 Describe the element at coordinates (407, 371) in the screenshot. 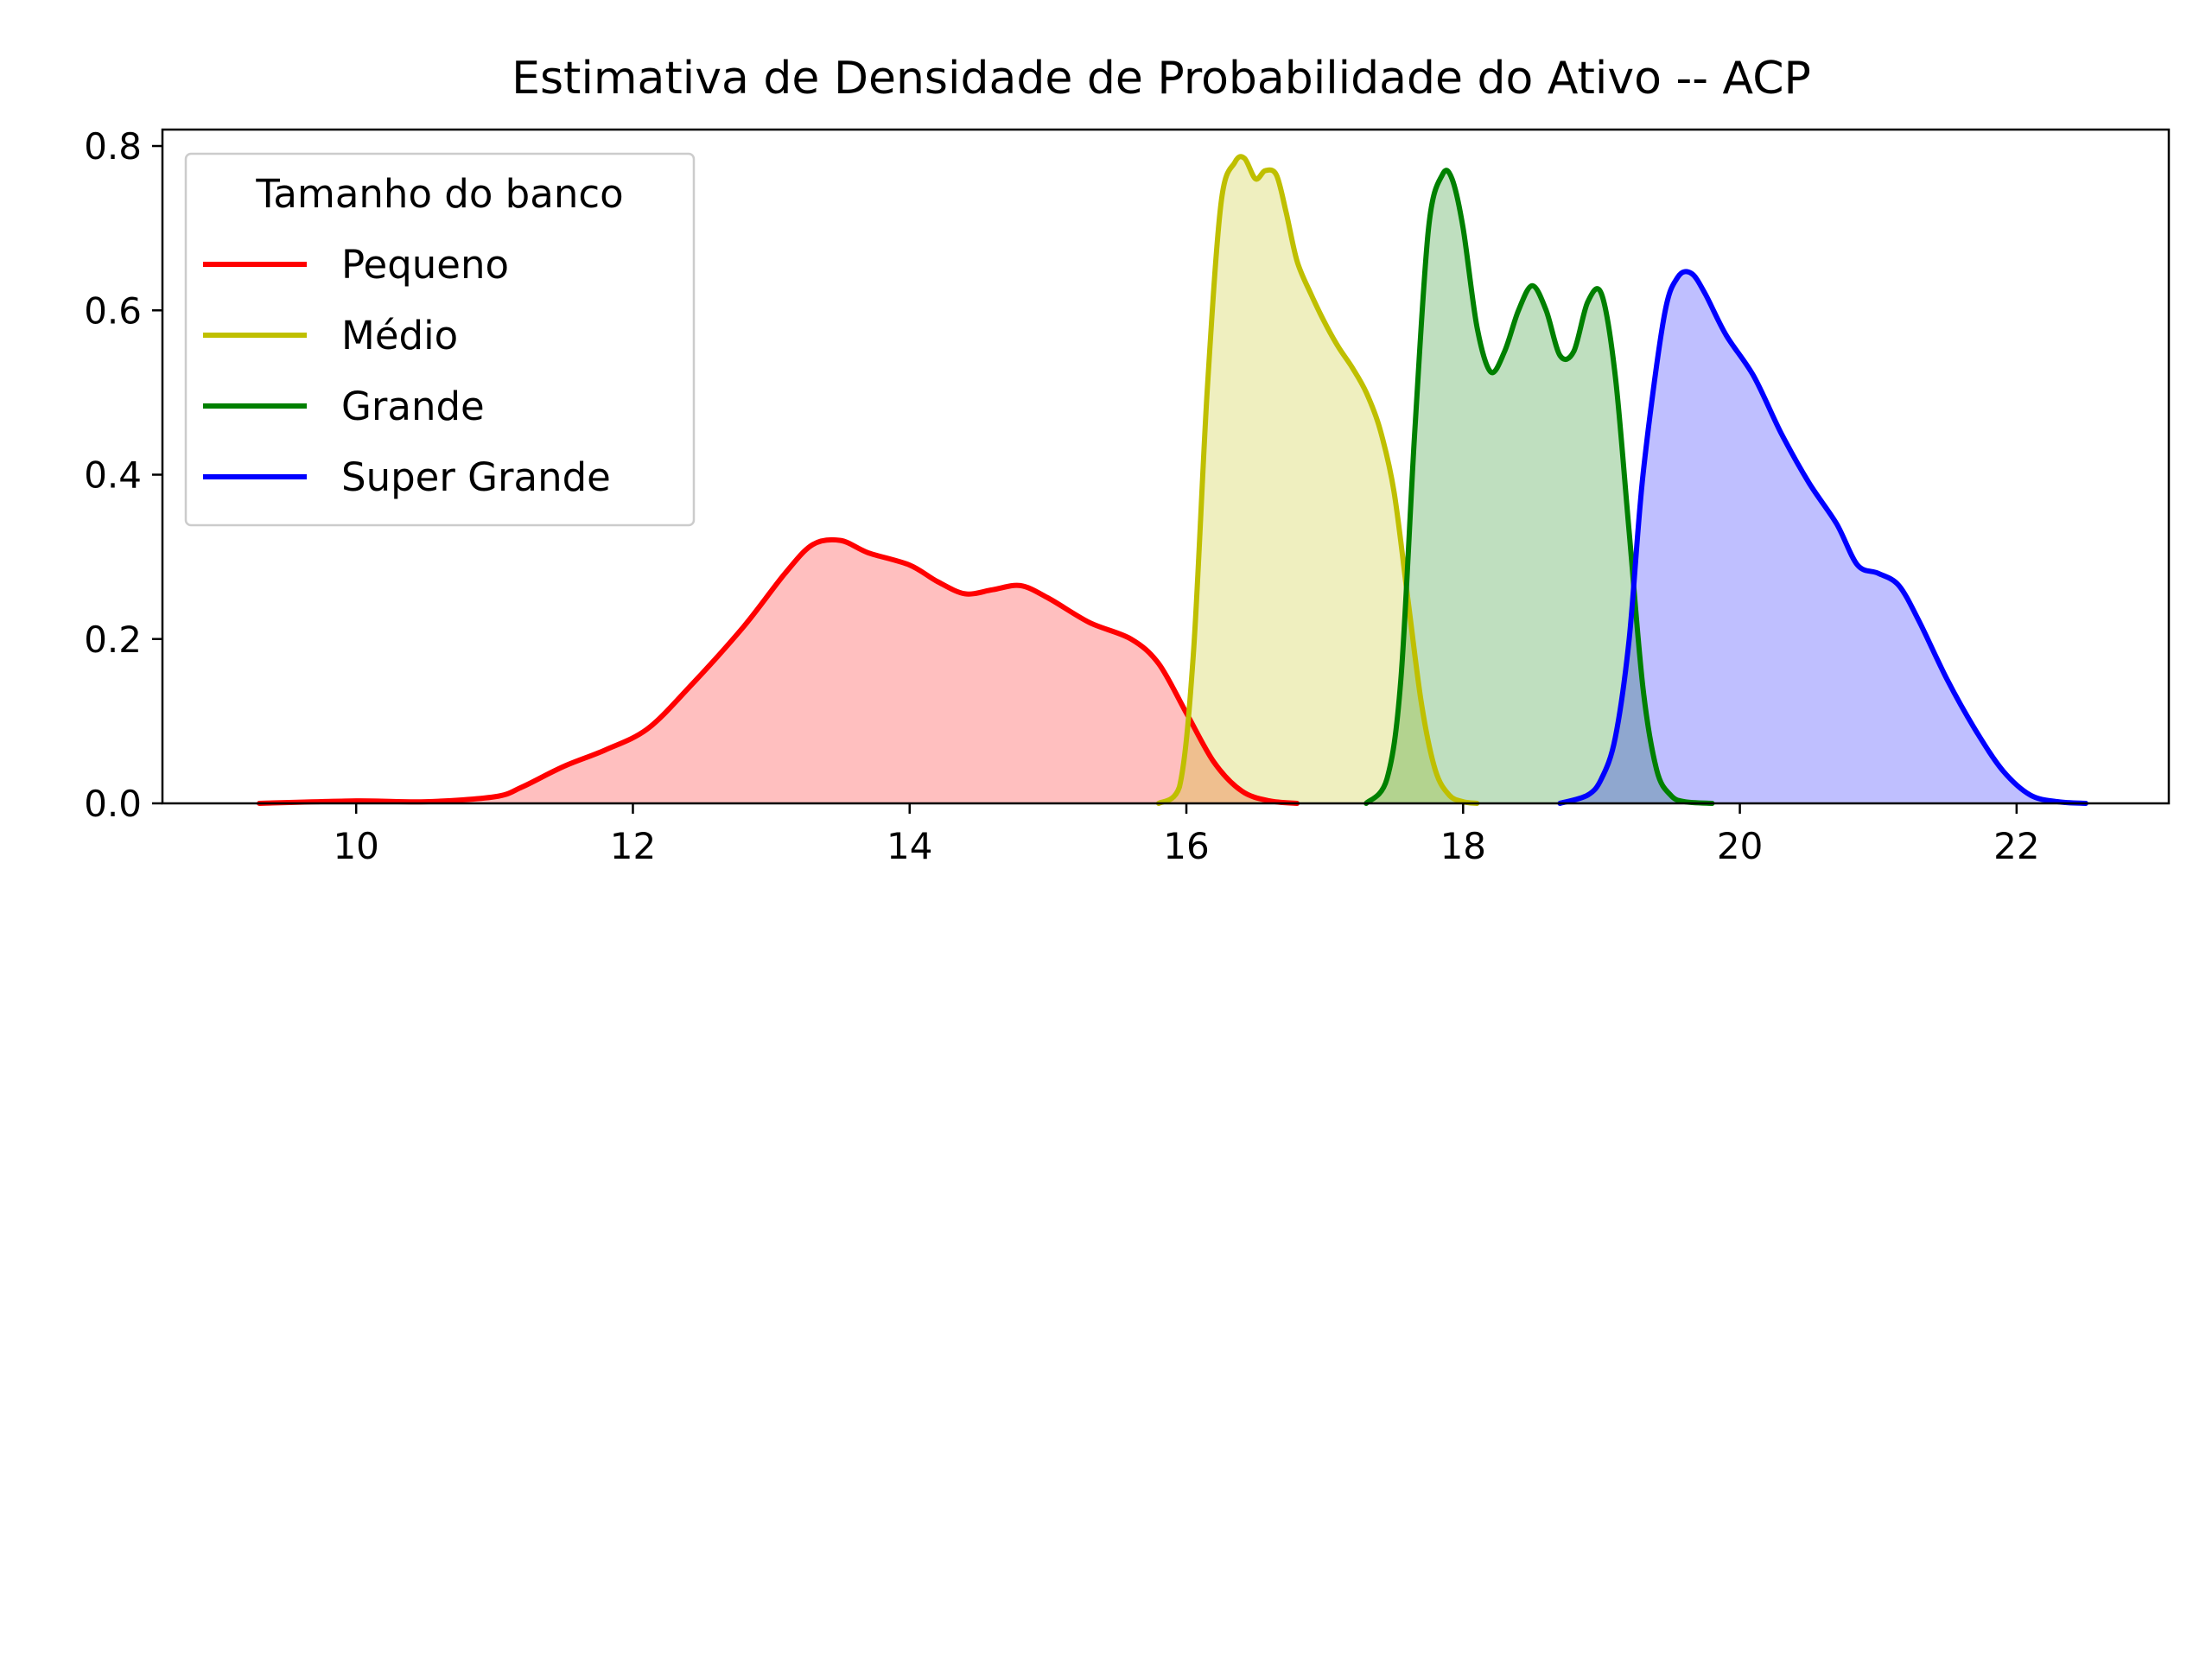

I see `legend-items: Pequeno Médio Grande Super Grande` at that location.